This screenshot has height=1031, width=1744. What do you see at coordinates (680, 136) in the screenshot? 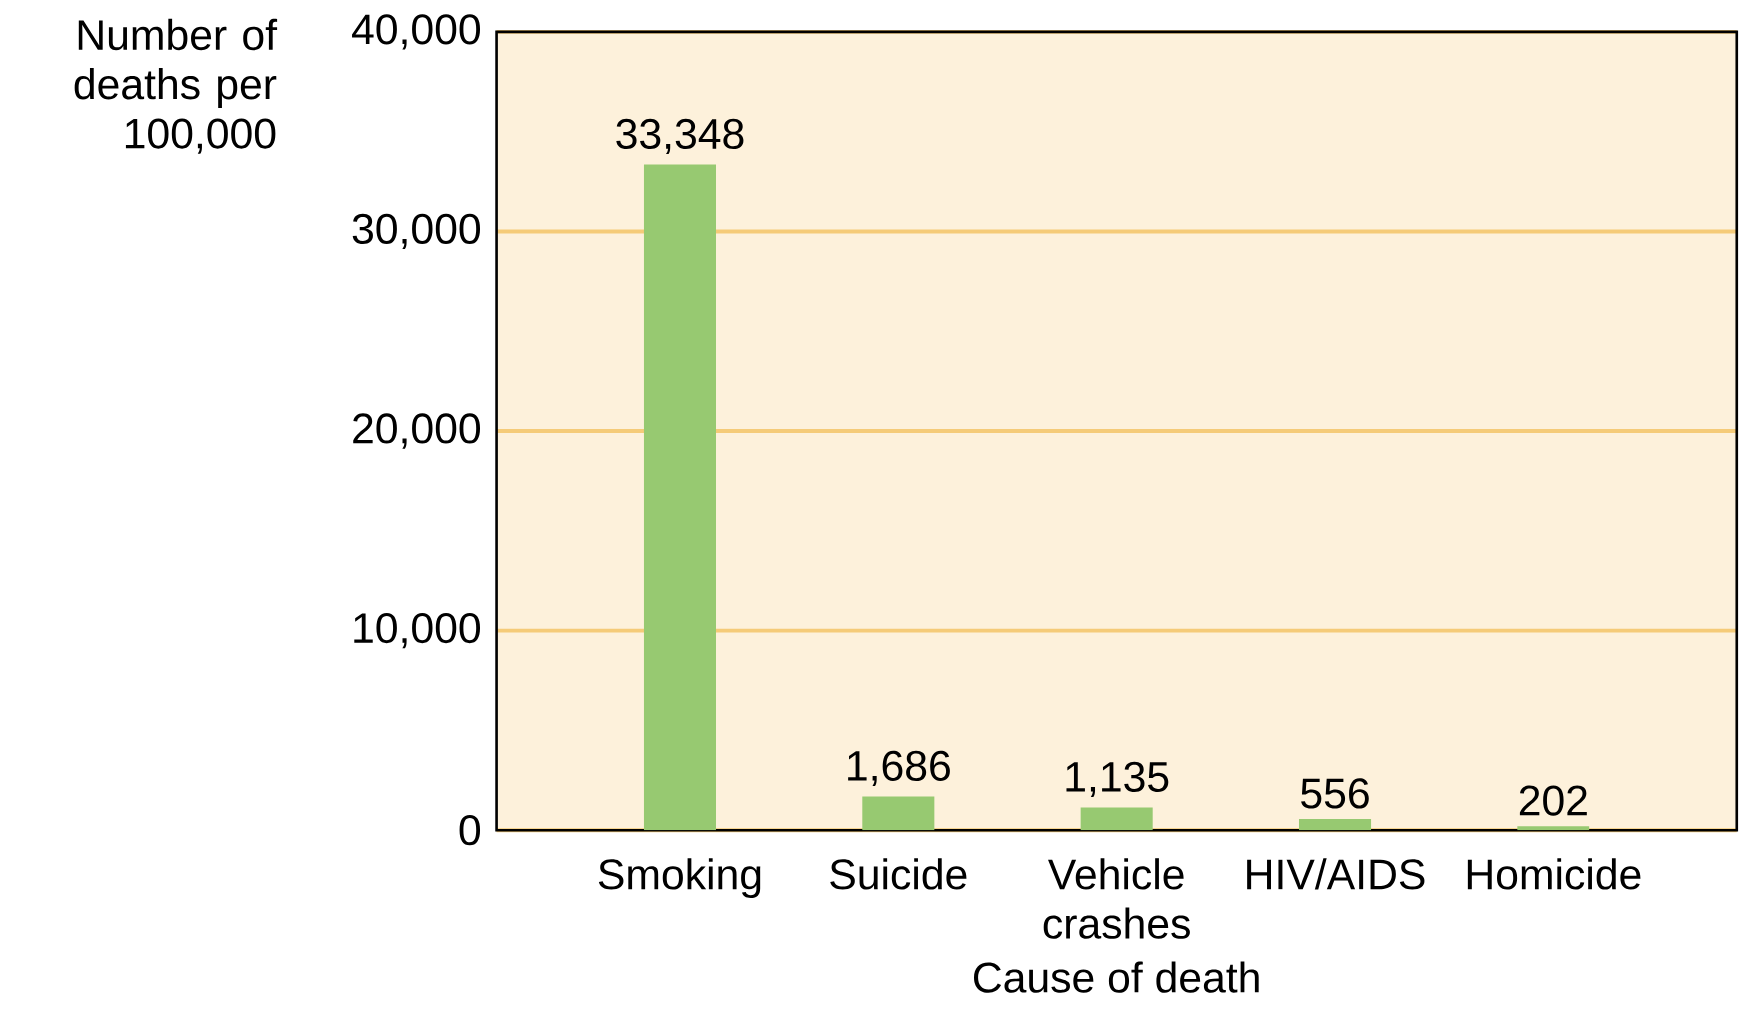
I see `data-label: 33,348` at bounding box center [680, 136].